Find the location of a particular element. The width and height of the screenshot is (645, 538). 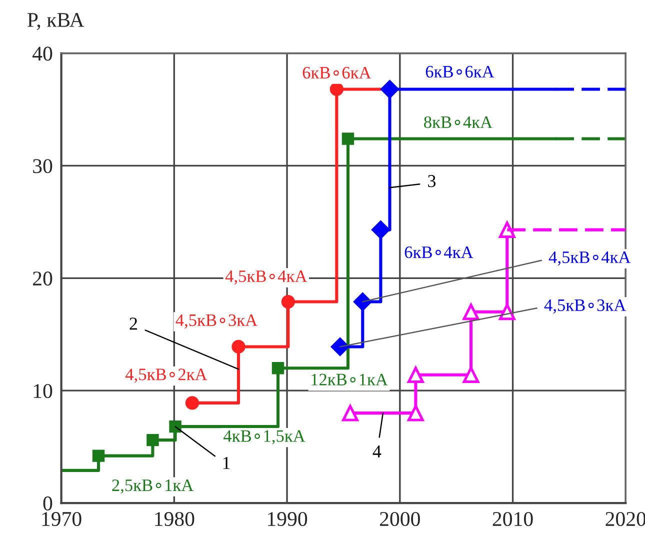

y-tick-label: 30 is located at coordinates (42, 166).